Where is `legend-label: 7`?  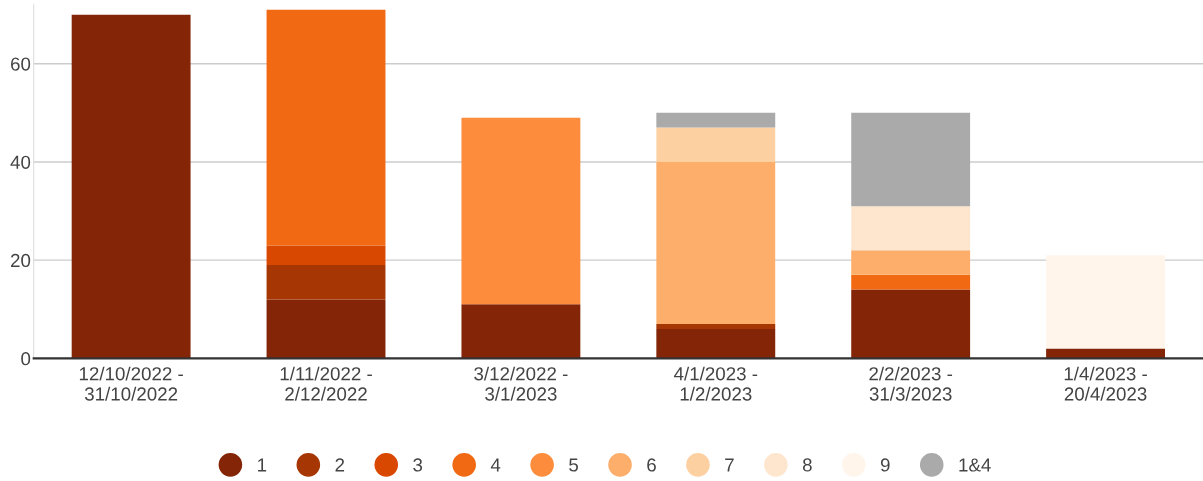
legend-label: 7 is located at coordinates (729, 465).